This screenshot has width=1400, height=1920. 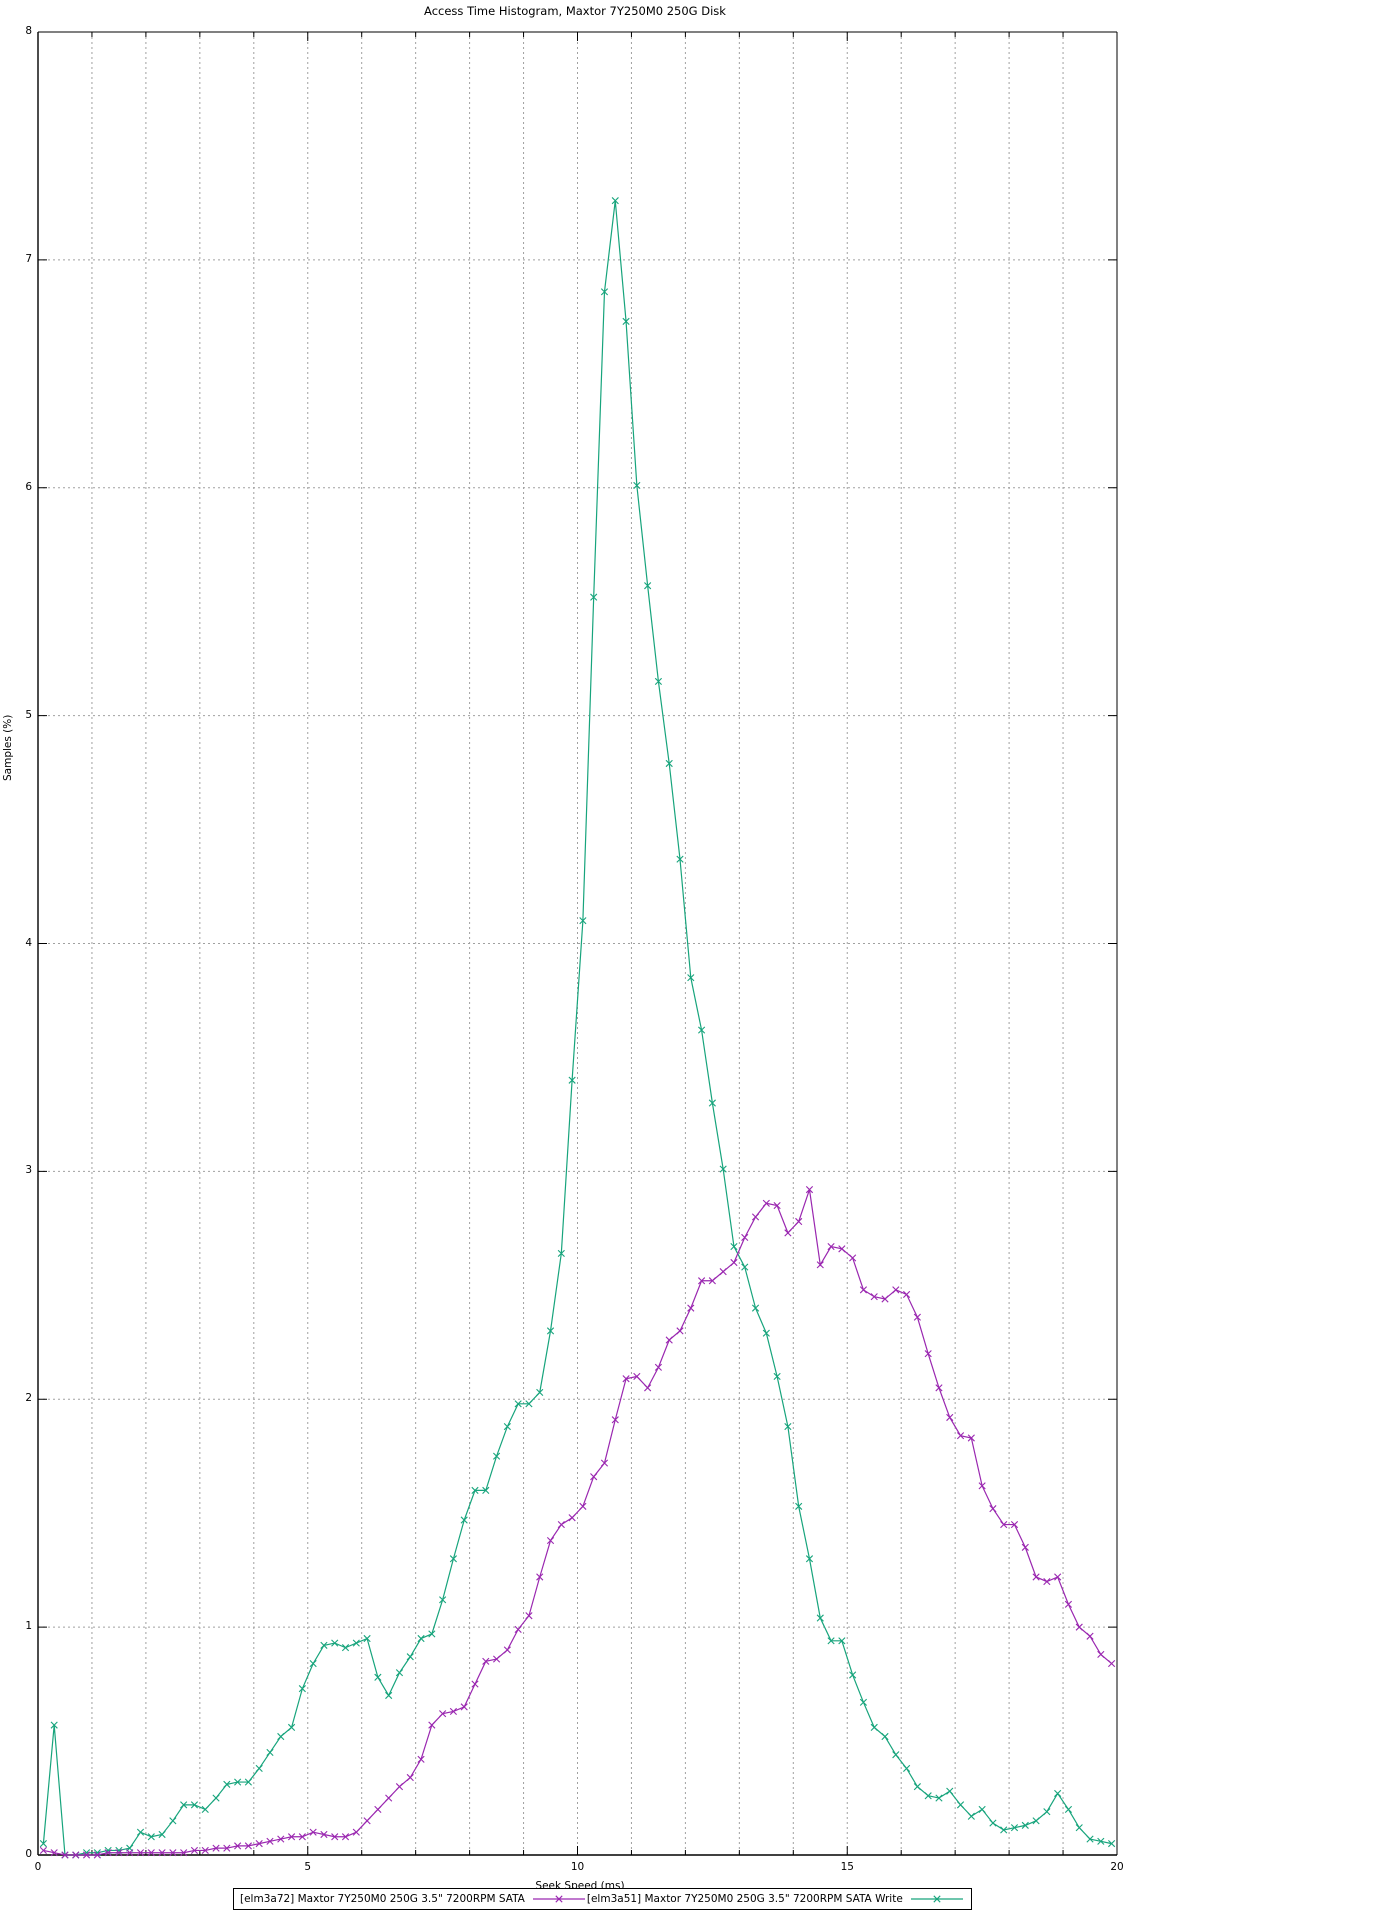 What do you see at coordinates (28, 258) in the screenshot?
I see `y-tick-label: 7` at bounding box center [28, 258].